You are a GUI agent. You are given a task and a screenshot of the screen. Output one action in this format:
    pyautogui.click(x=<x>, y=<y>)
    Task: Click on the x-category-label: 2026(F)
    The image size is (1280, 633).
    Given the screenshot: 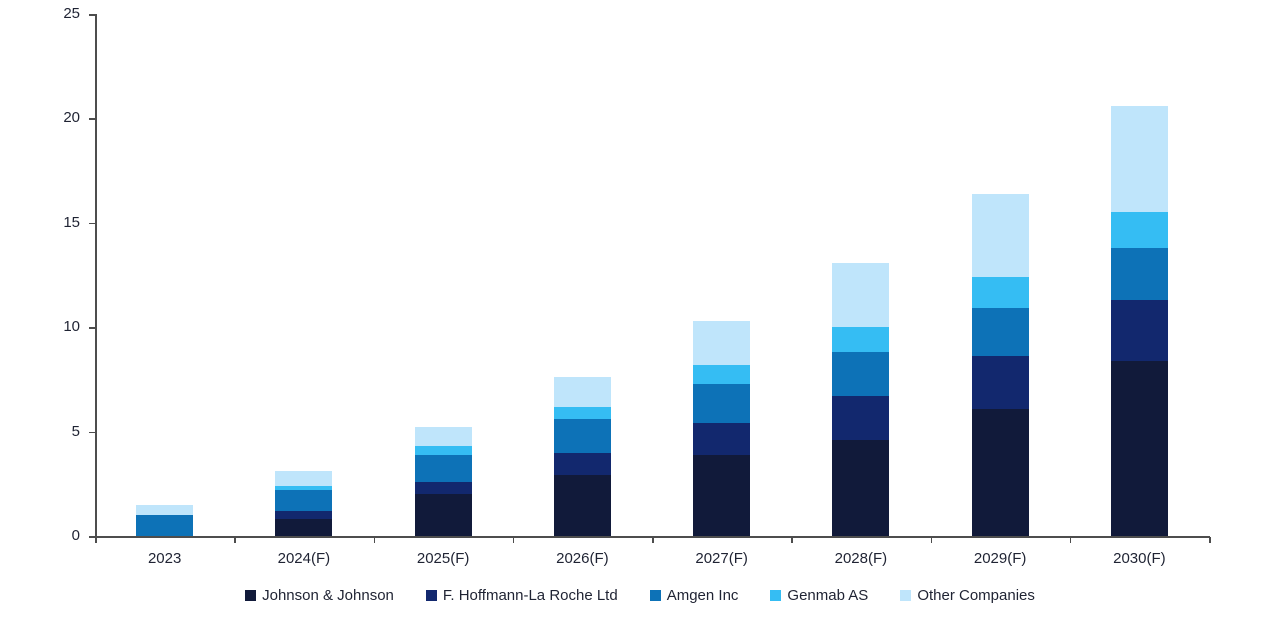 What is the action you would take?
    pyautogui.click(x=582, y=558)
    